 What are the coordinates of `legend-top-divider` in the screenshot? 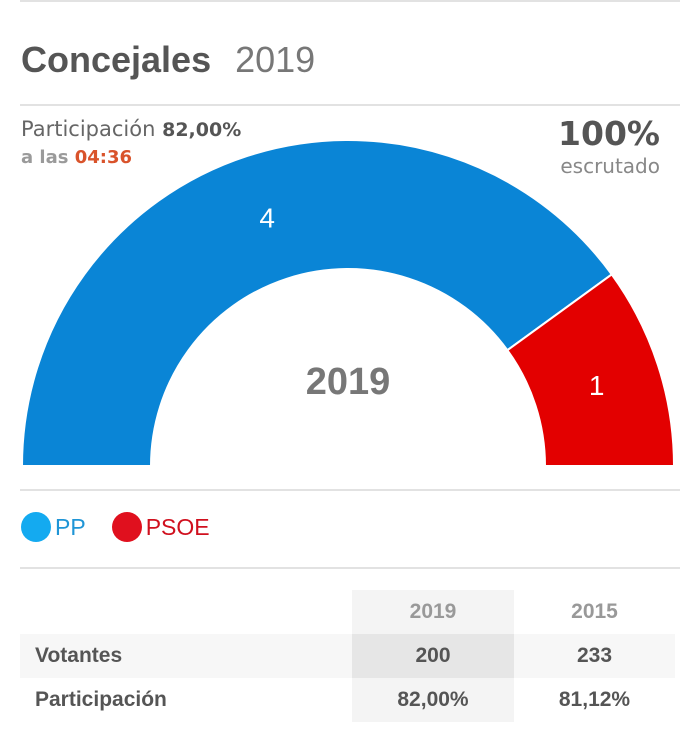 It's located at (350, 490).